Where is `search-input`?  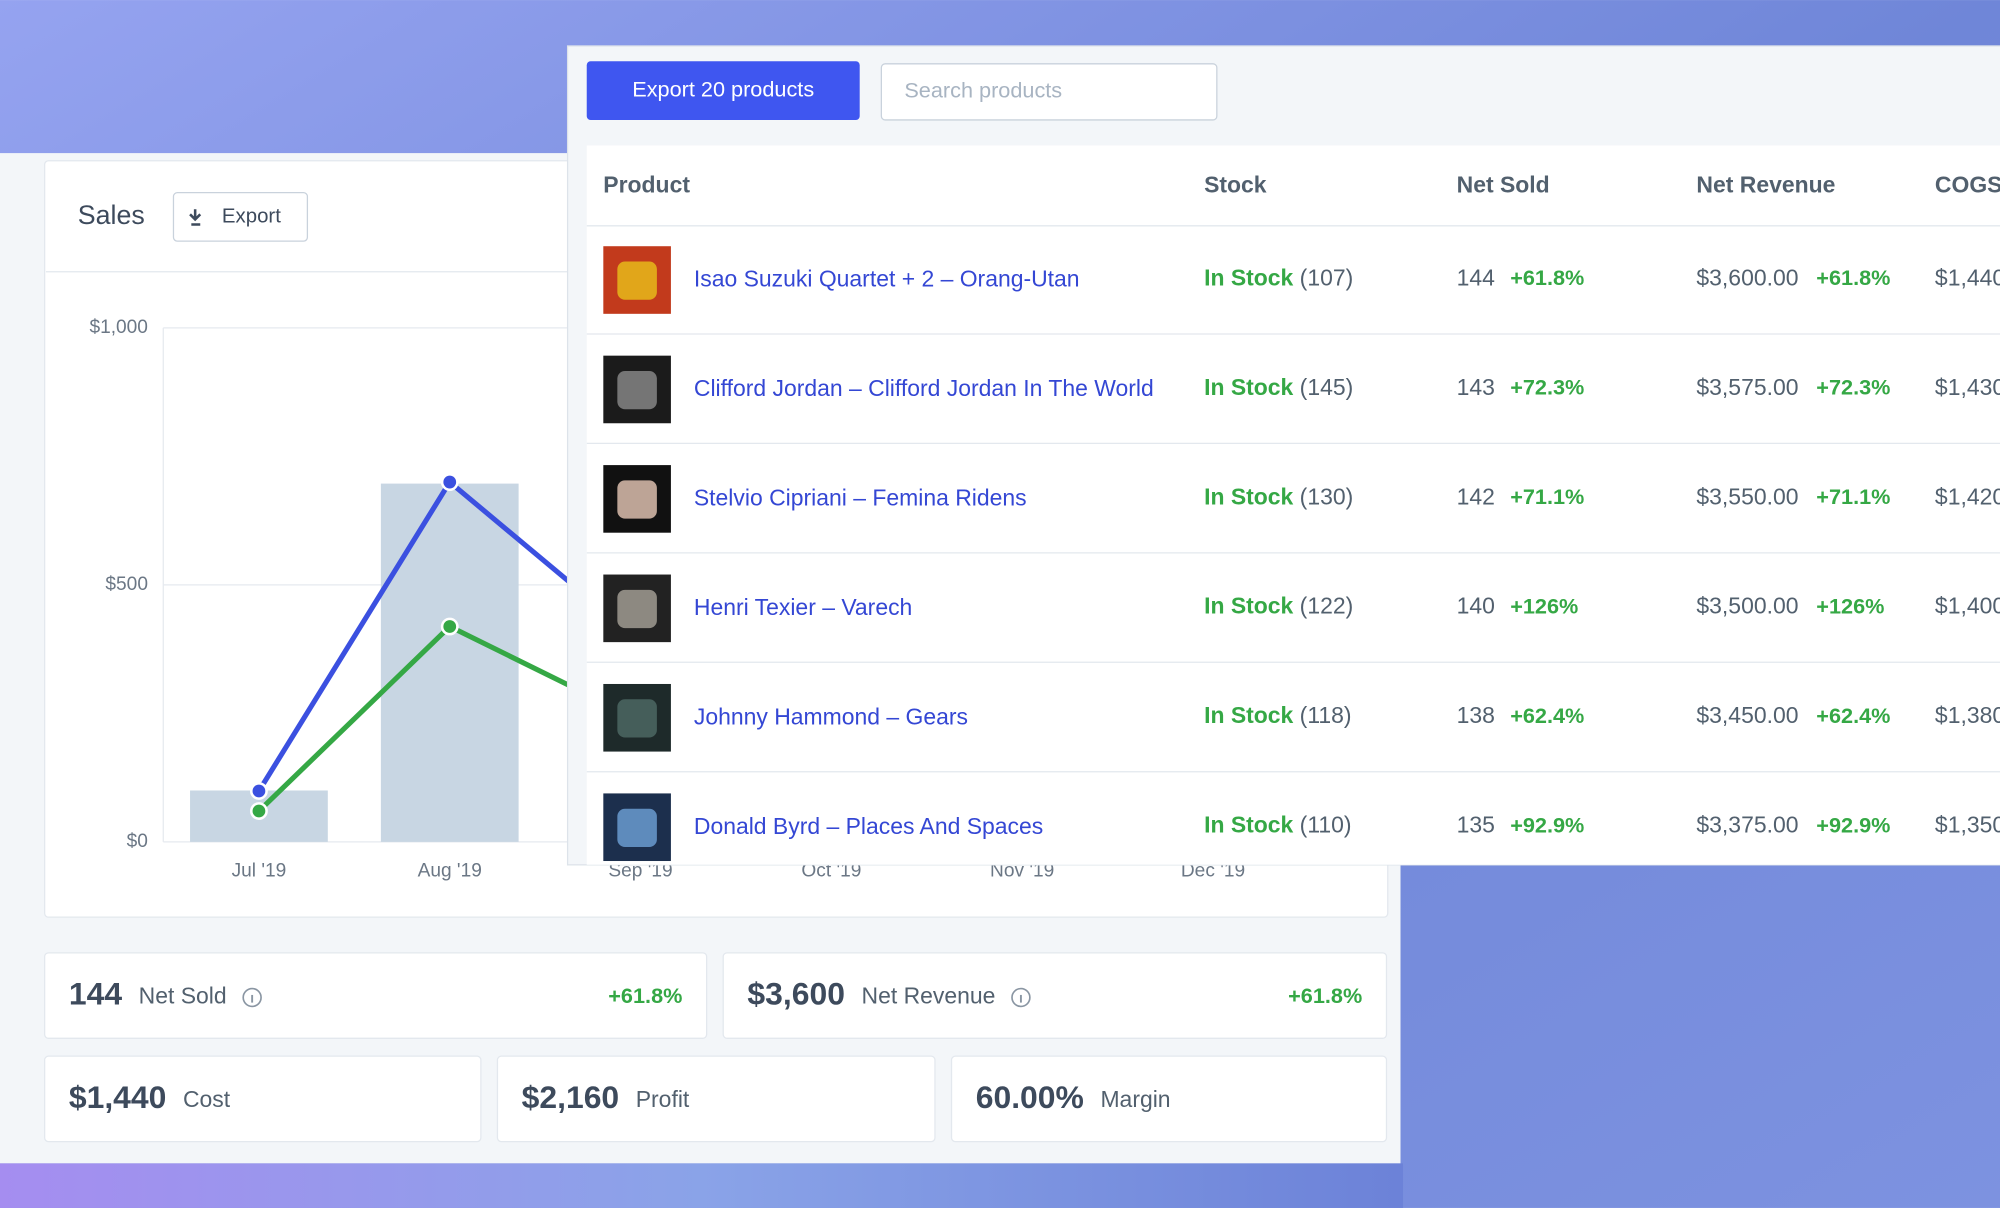 search-input is located at coordinates (1049, 92).